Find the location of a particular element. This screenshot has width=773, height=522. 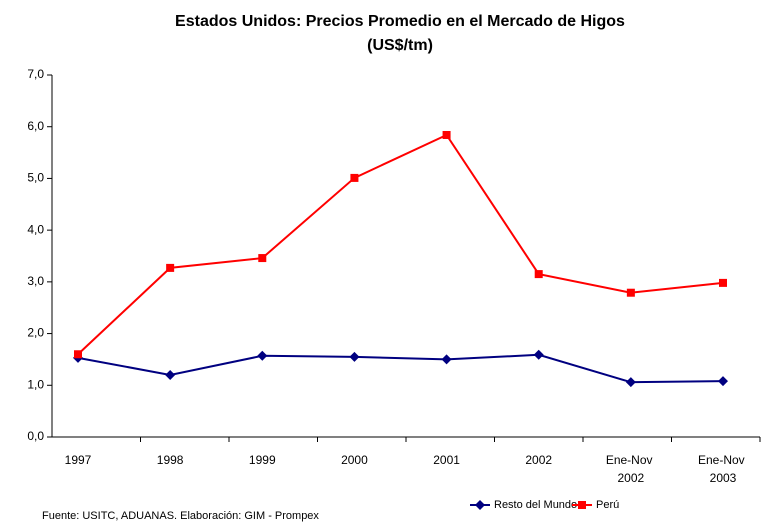

y-tick-label: 6,0 is located at coordinates (35, 126).